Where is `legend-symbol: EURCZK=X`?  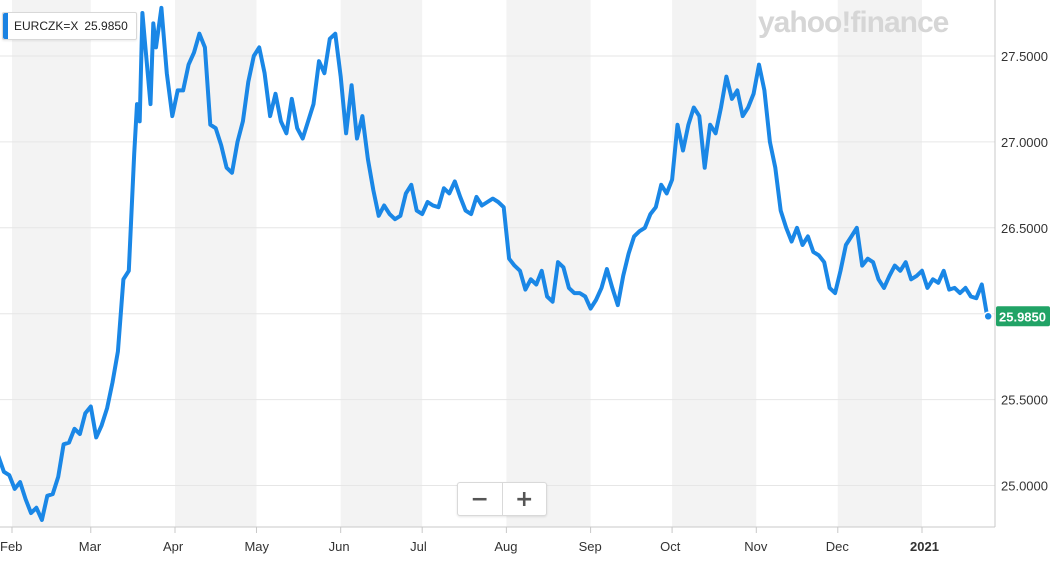
legend-symbol: EURCZK=X is located at coordinates (46, 26).